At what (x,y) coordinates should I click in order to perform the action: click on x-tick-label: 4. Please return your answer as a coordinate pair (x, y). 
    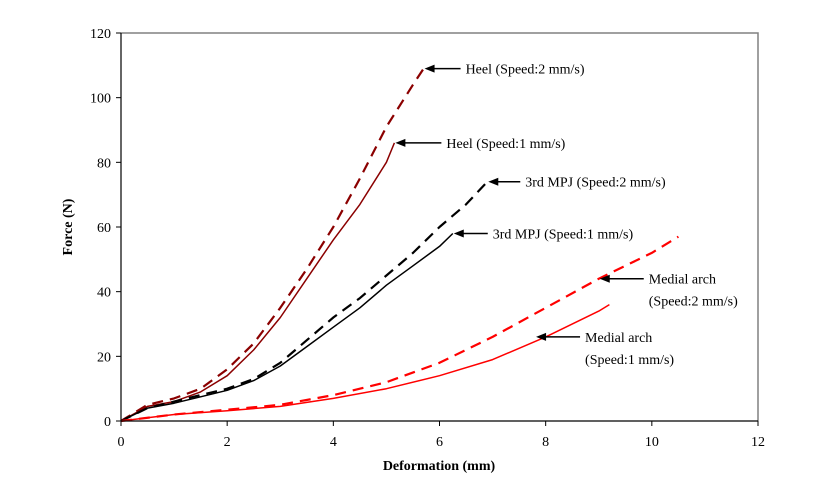
    Looking at the image, I should click on (333, 442).